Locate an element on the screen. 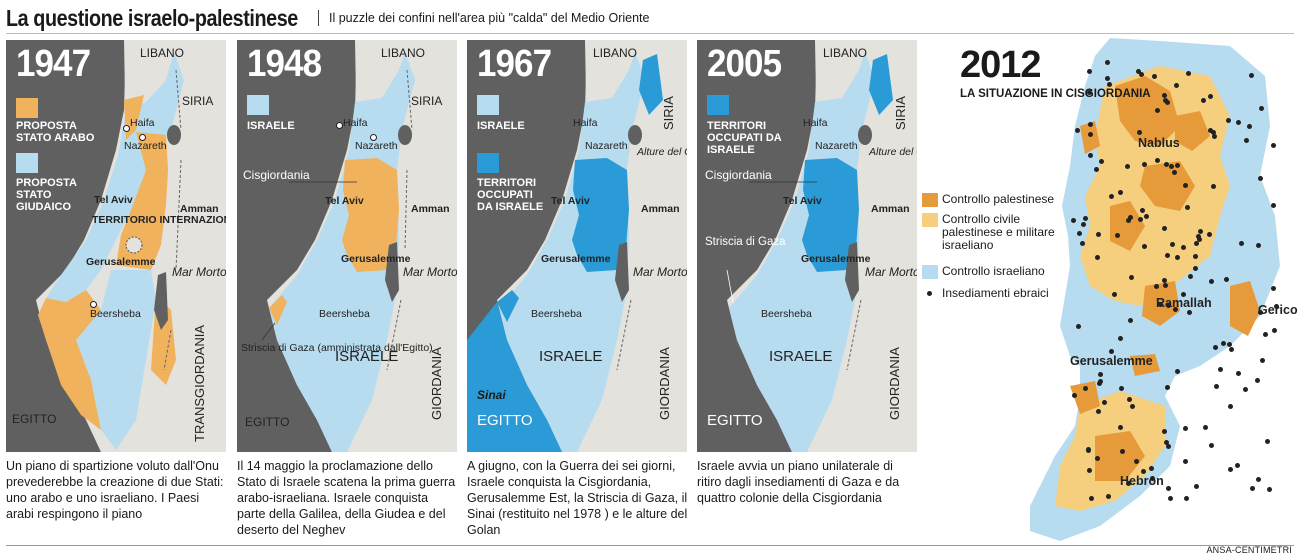  label-golan: Alture del Golan is located at coordinates (662, 152).